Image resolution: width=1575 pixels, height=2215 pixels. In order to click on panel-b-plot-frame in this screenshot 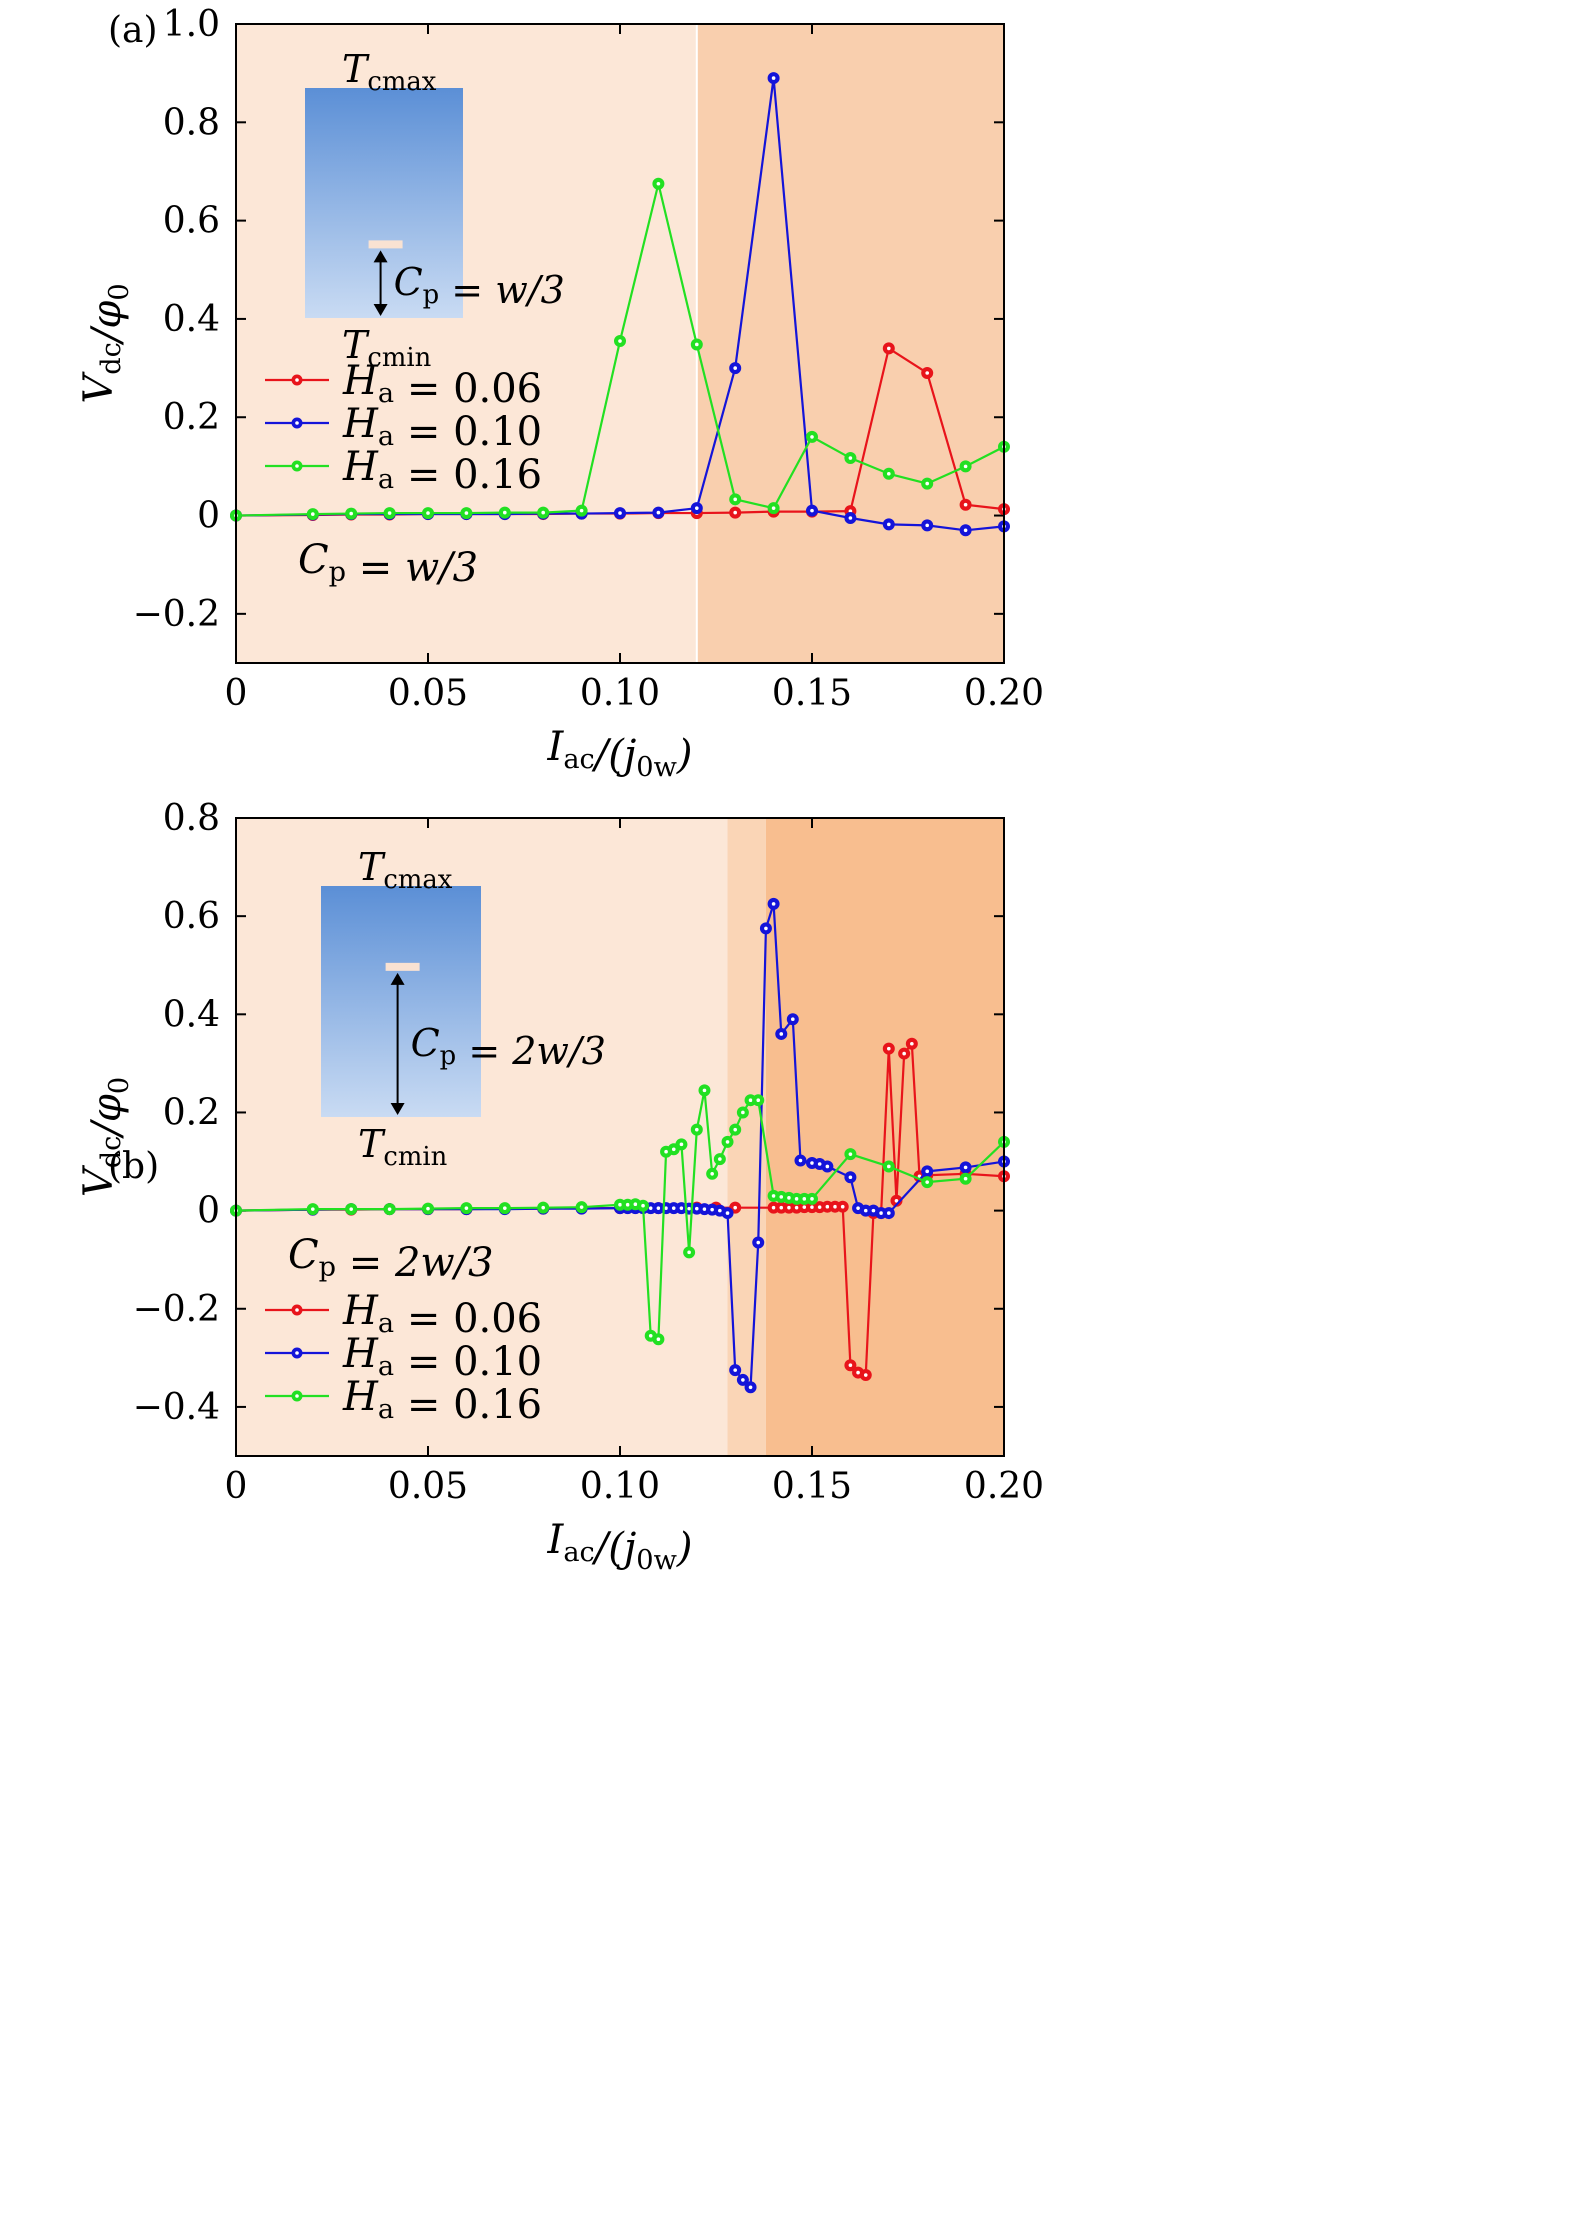, I will do `click(620, 1137)`.